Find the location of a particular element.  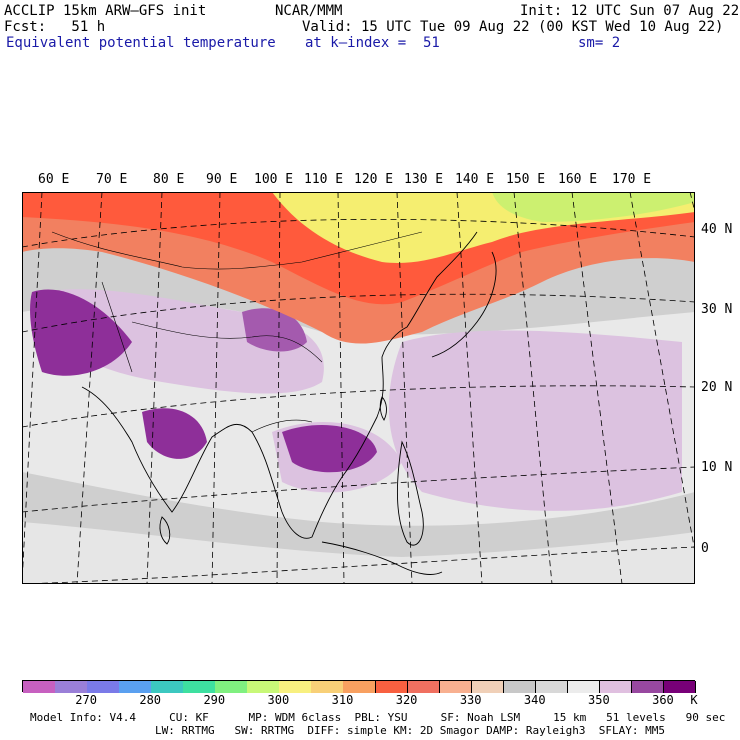

longitude-label: 120 E is located at coordinates (374, 179).